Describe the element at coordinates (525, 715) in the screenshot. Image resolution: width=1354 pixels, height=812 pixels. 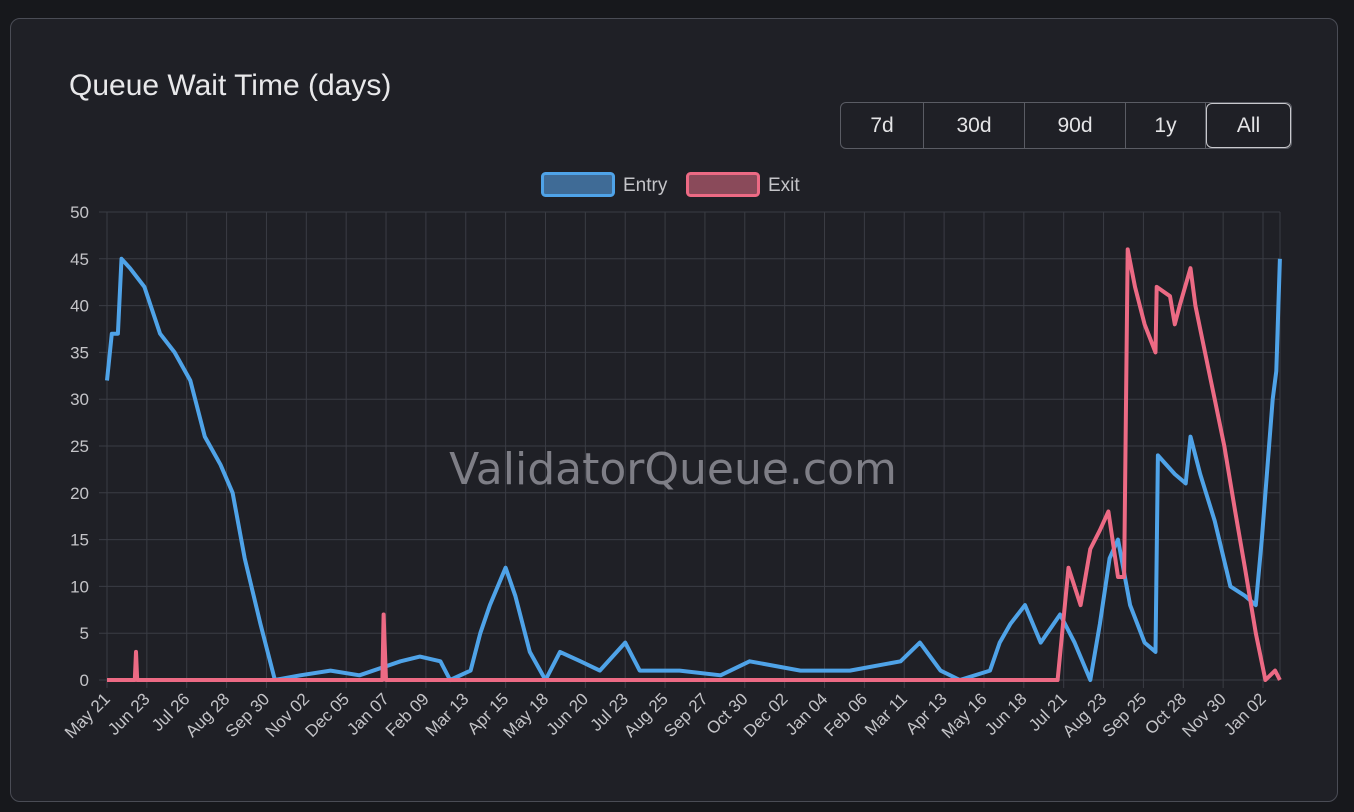
I see `x-tick-label: May 18` at that location.